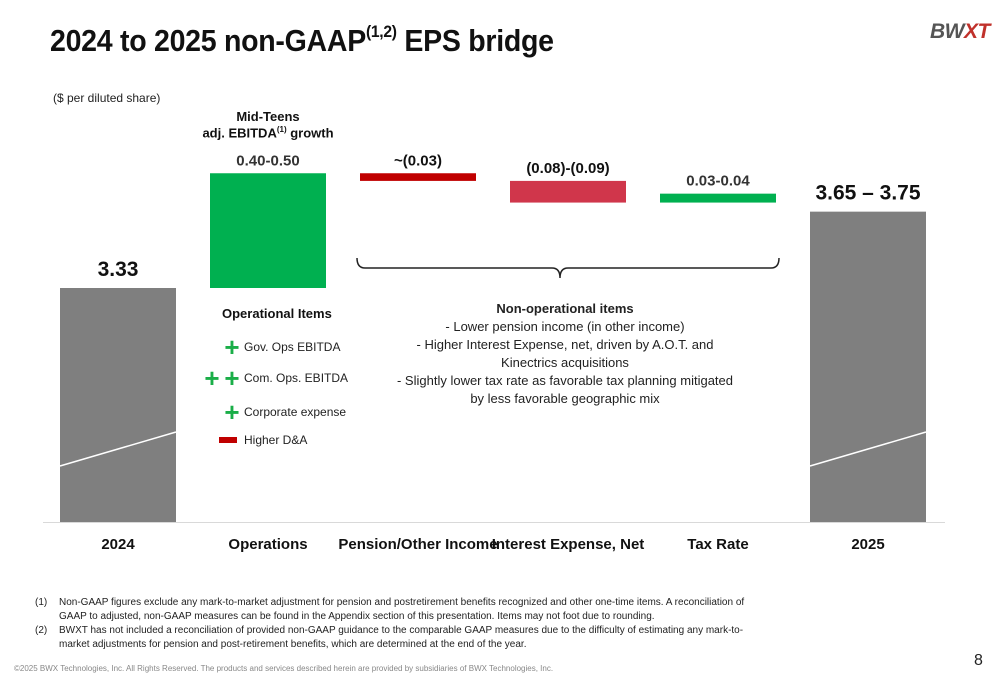 This screenshot has height=685, width=1000. Describe the element at coordinates (292, 347) in the screenshot. I see `legend-item-label: Gov. Ops EBITDA` at that location.